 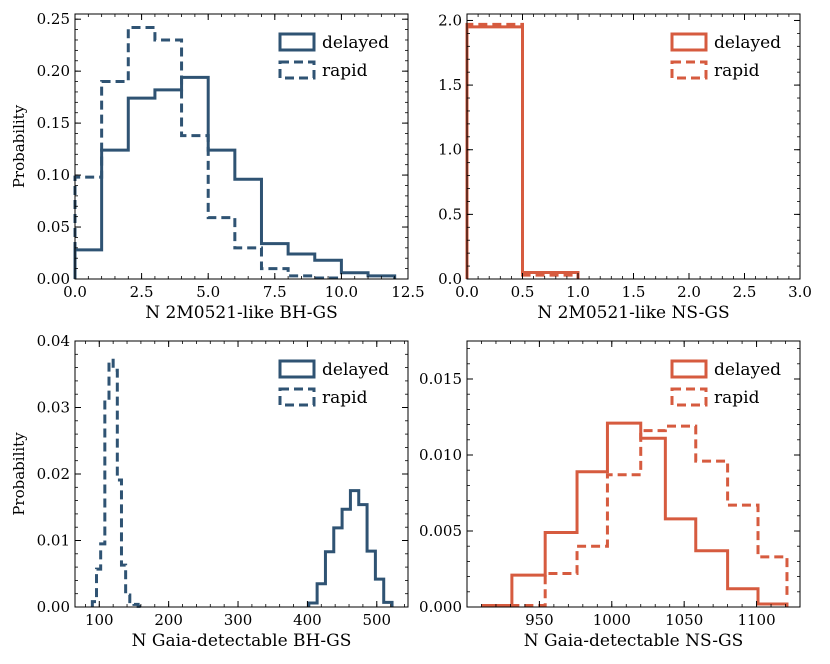 I want to click on x-tick-label: 2.0, so click(x=689, y=292).